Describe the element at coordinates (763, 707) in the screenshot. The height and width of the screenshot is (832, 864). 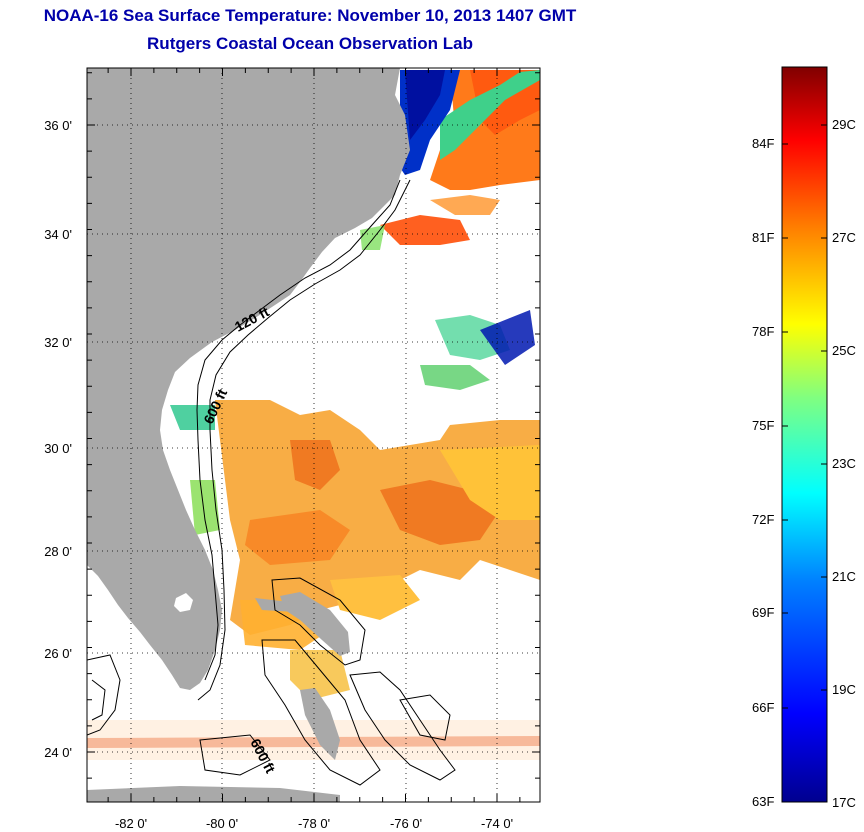
I see `colorbar-f-label: 66F` at that location.